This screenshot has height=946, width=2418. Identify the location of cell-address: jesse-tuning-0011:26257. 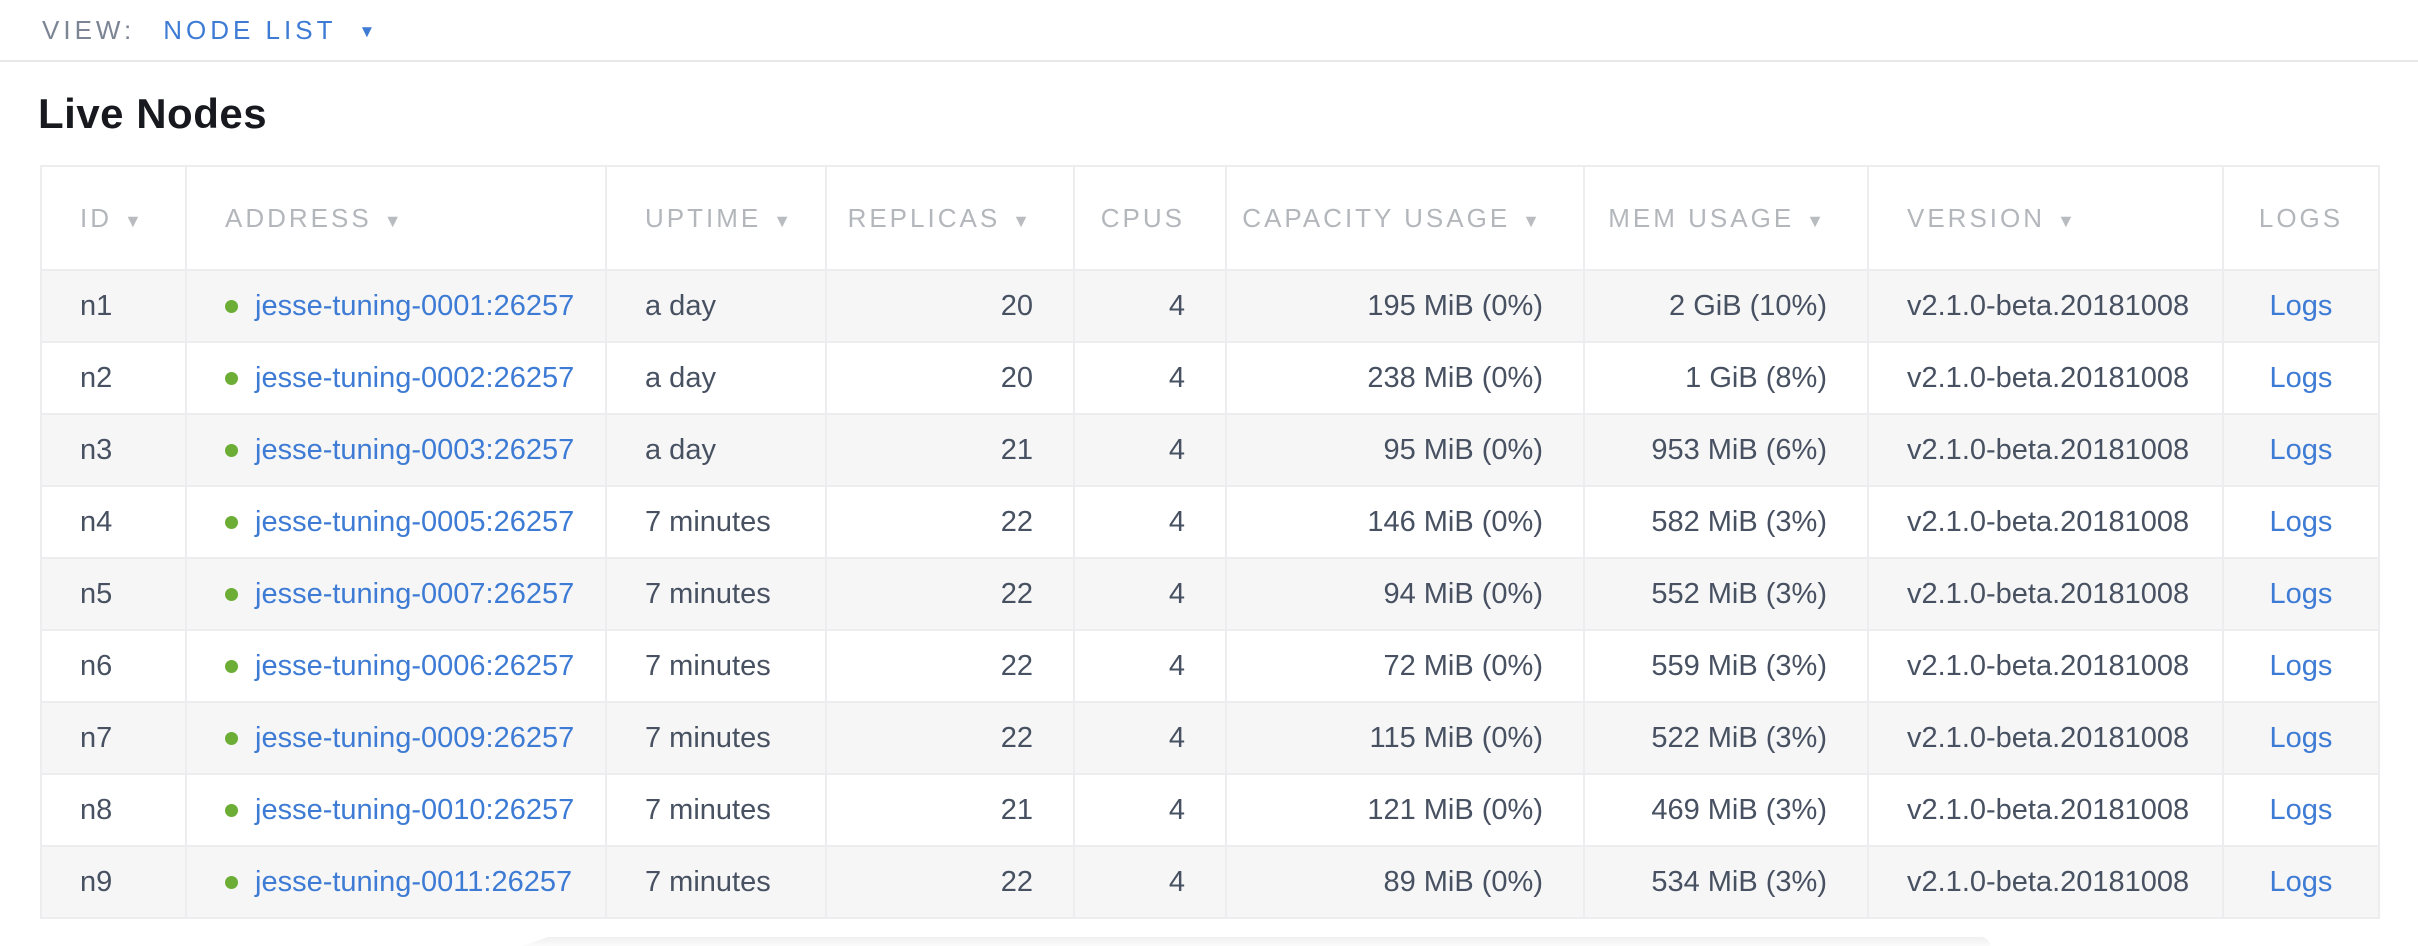
(396, 882).